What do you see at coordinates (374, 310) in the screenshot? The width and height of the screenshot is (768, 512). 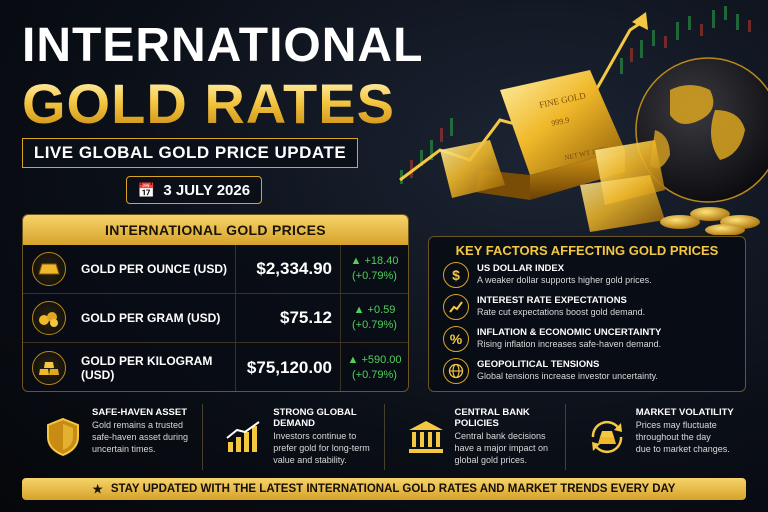 I see `change-amount: ▲ +0.59` at bounding box center [374, 310].